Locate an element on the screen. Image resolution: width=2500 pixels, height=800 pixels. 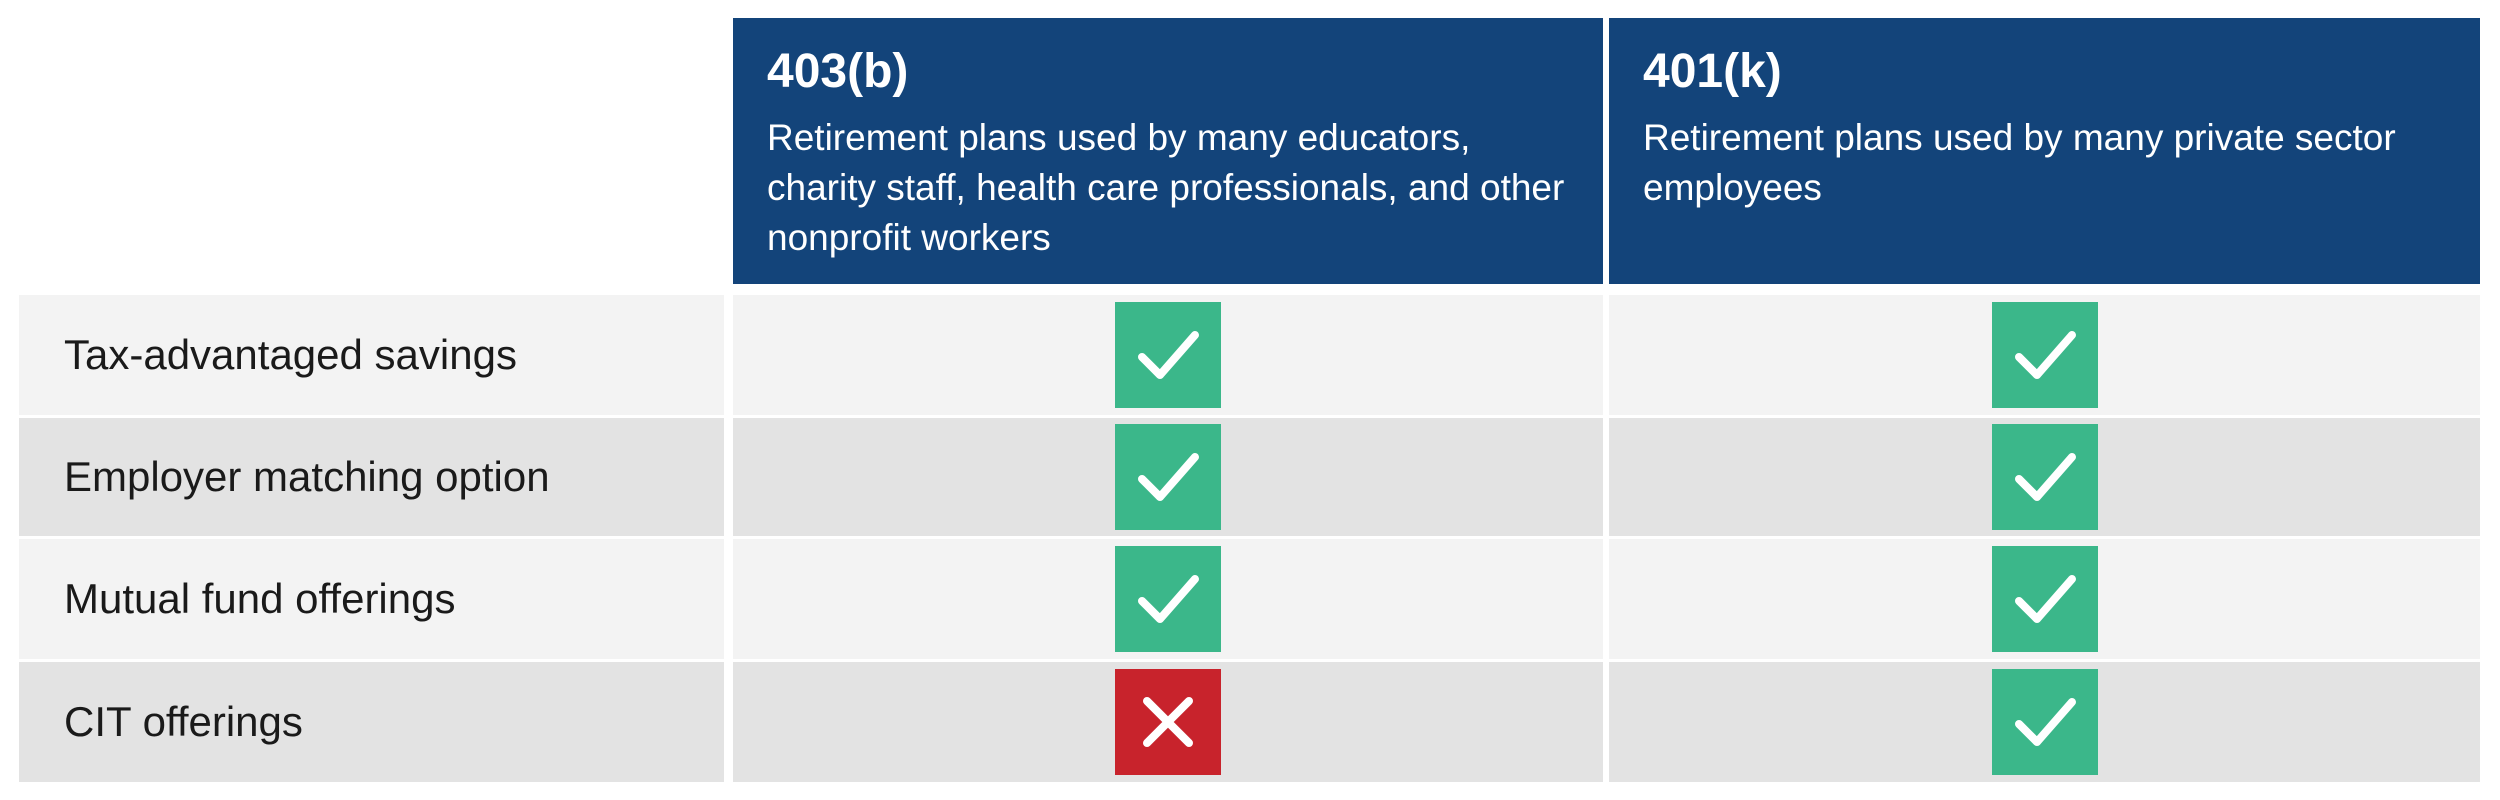
row-label: Tax-advantaged savings is located at coordinates (371, 355).